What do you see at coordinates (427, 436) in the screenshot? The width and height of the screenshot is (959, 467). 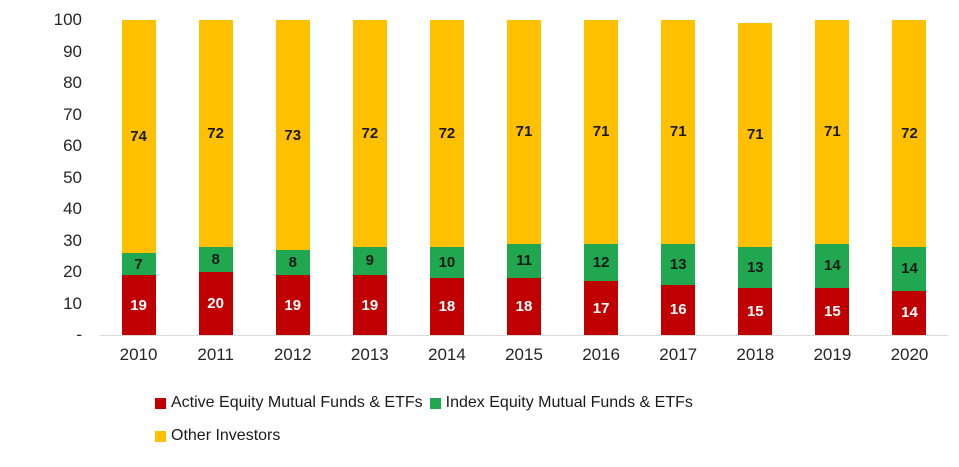 I see `legend-row: Other Investors` at bounding box center [427, 436].